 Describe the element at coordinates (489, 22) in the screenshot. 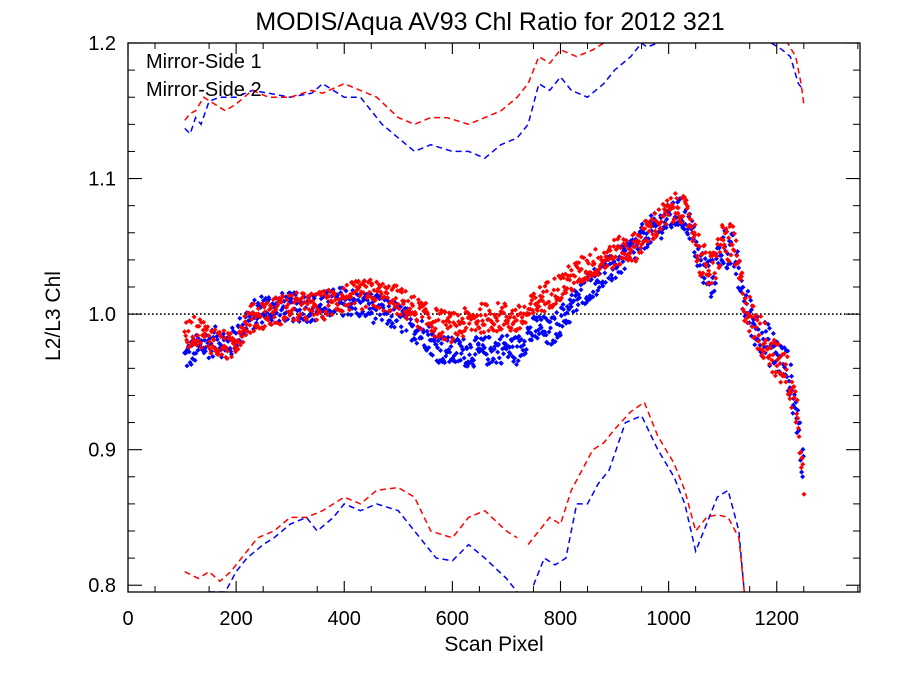

I see `chart-title: MODIS/Aqua AV93 Chl Ratio for 2012 321` at that location.